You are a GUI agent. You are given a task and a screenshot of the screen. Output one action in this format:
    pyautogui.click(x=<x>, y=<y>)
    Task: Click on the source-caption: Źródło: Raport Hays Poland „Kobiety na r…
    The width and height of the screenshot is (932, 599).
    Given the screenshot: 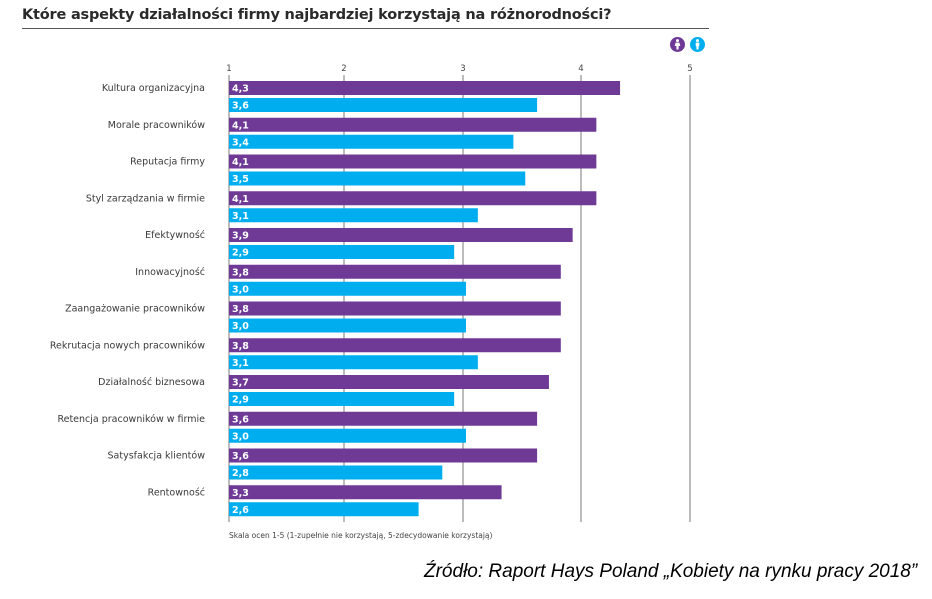 What is the action you would take?
    pyautogui.click(x=671, y=571)
    